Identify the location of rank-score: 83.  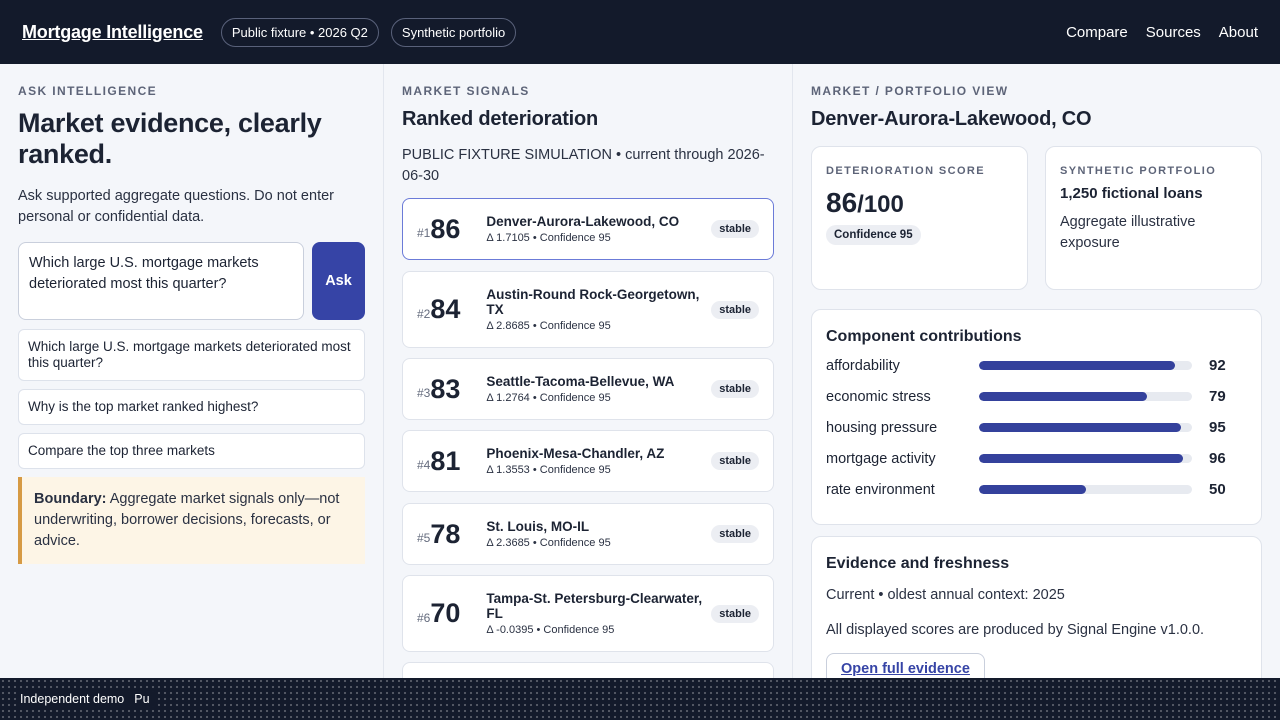
(445, 388).